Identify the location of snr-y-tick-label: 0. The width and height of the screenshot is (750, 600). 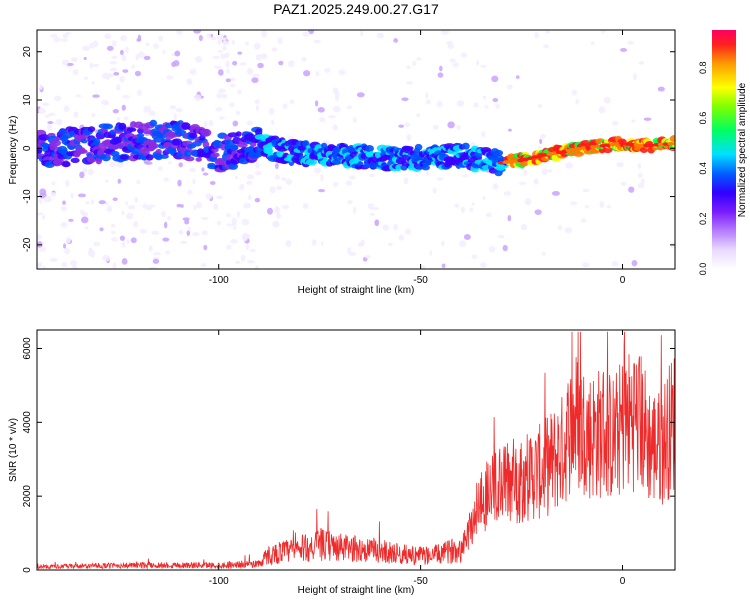
(27, 570).